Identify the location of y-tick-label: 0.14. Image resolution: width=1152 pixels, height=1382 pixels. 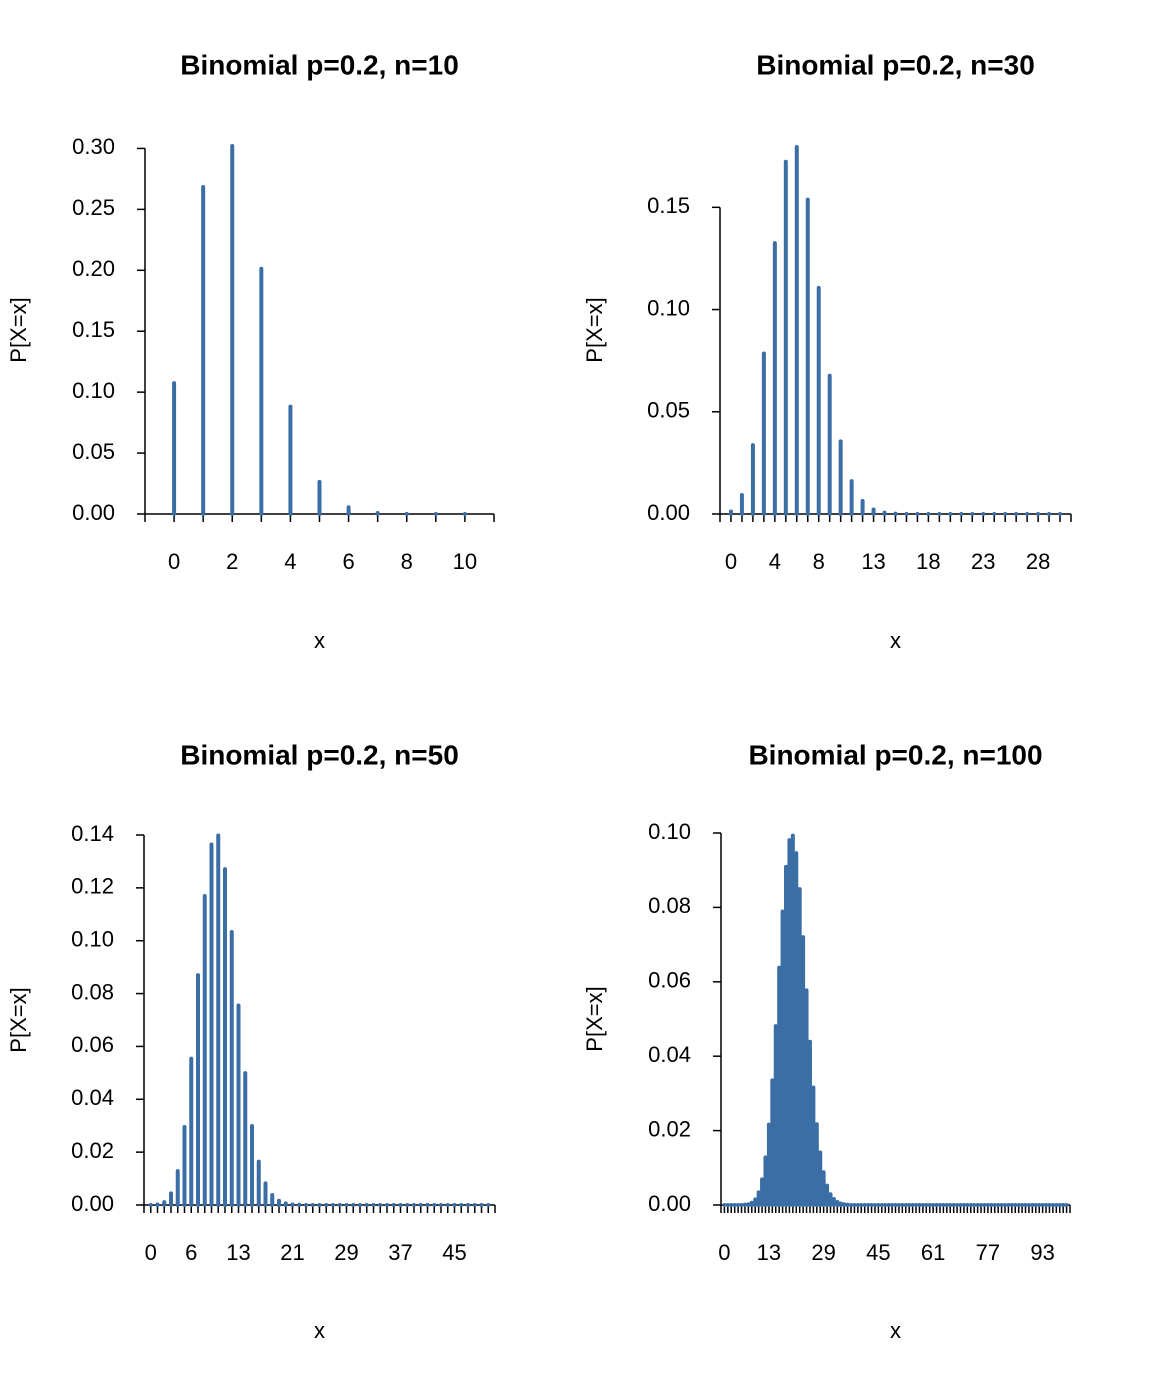
(92, 833).